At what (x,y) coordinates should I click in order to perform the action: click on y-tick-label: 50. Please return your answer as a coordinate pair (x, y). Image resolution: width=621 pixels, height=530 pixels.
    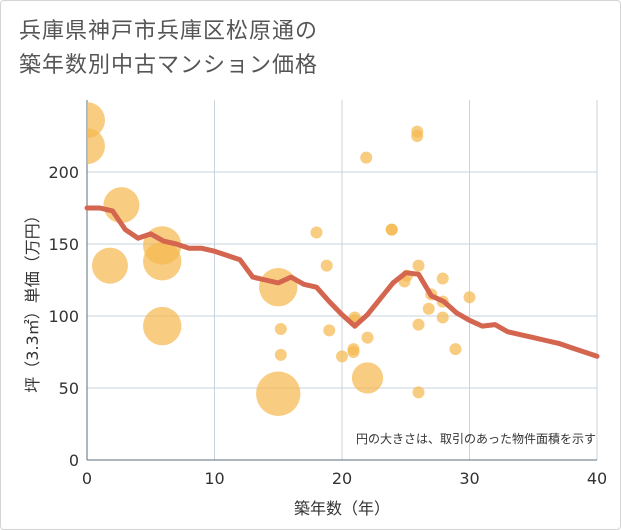
    Looking at the image, I should click on (69, 388).